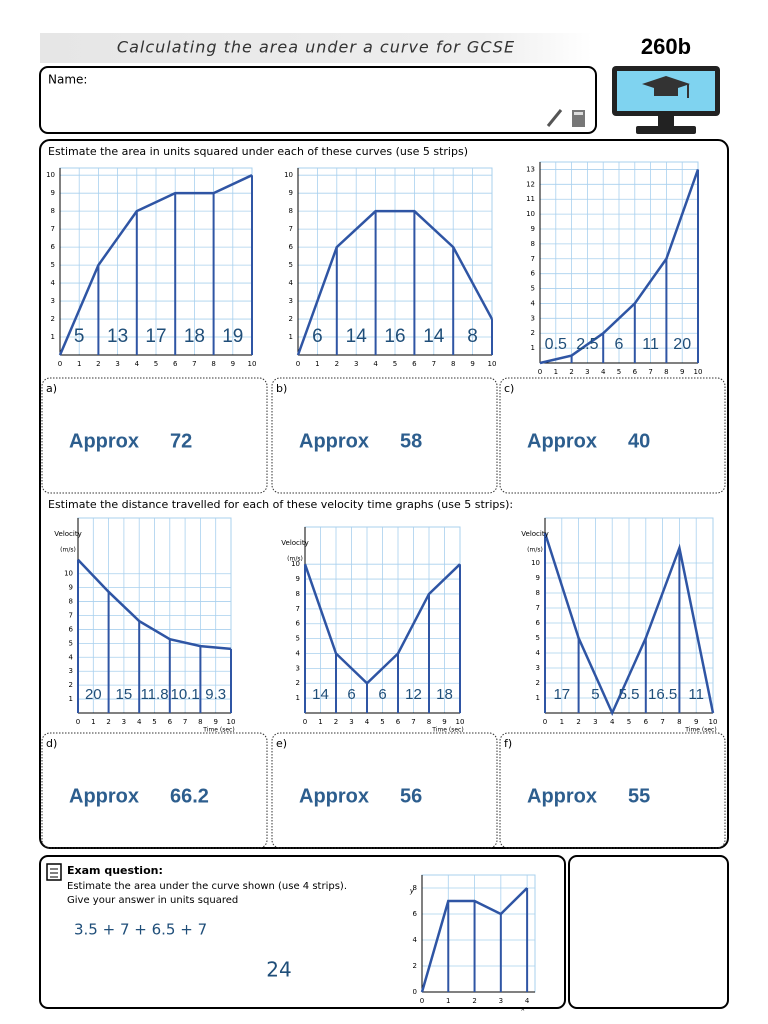 This screenshot has height=1024, width=768. I want to click on answer-value: 55, so click(639, 796).